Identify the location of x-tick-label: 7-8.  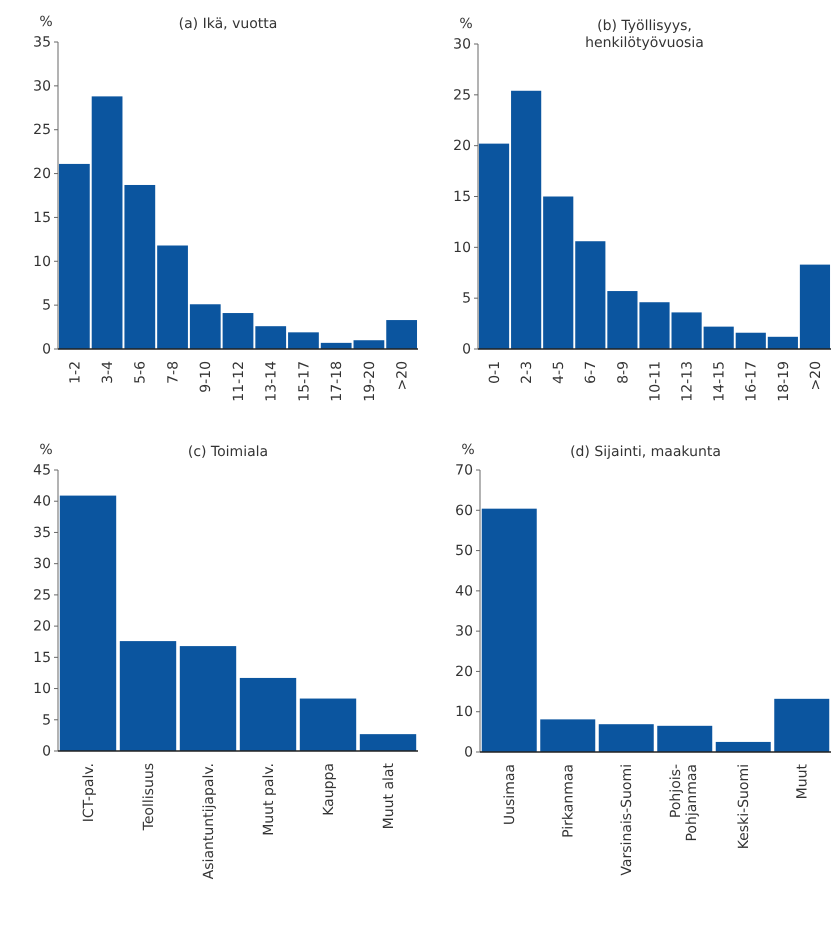
(173, 372).